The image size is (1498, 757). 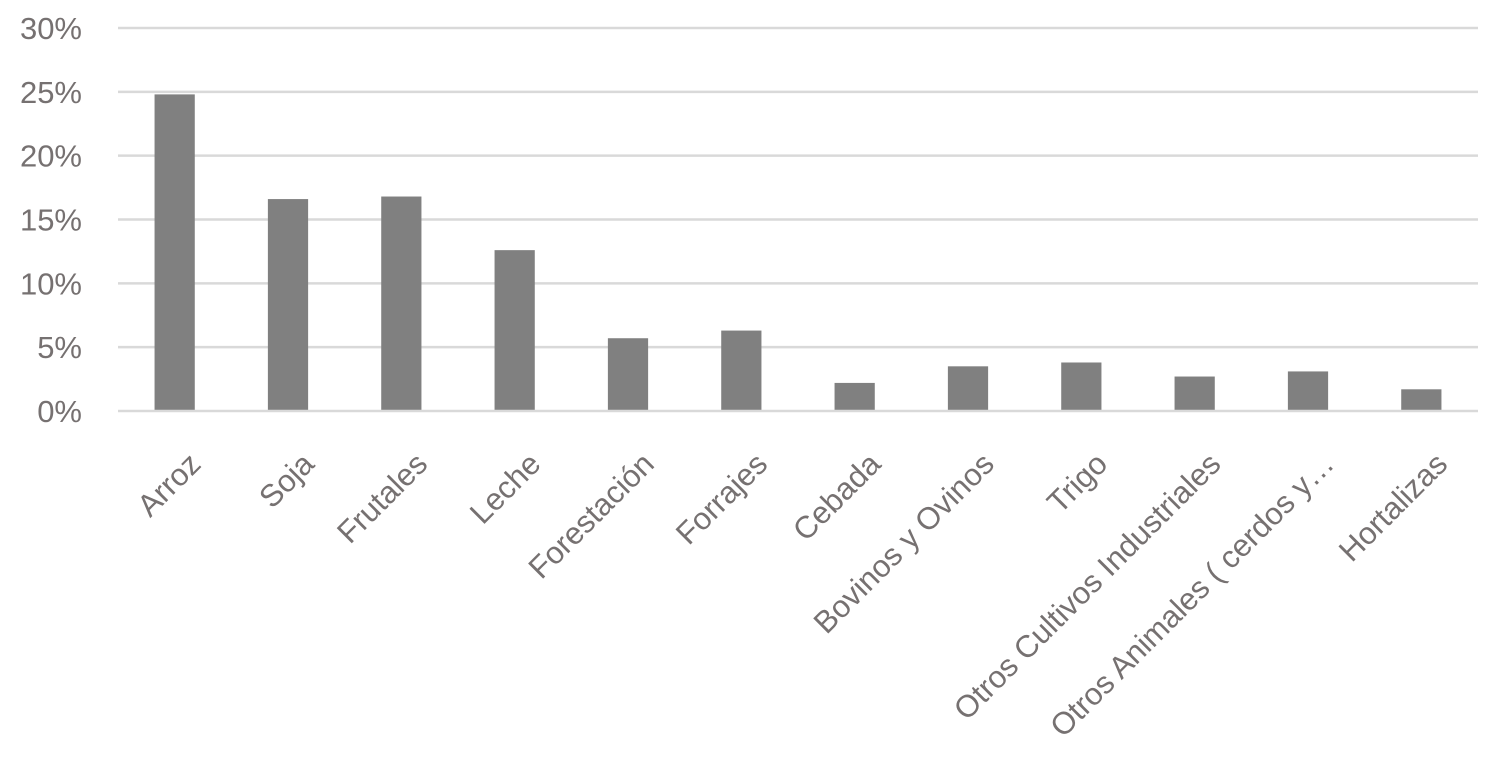 What do you see at coordinates (1393, 507) in the screenshot?
I see `x-category-label: Hortalizas` at bounding box center [1393, 507].